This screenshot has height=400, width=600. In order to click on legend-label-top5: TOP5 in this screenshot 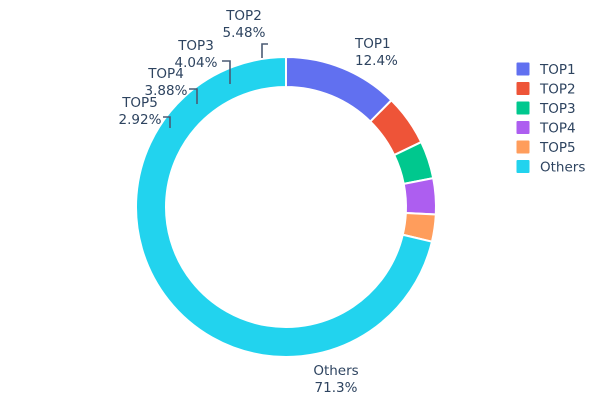, I will do `click(557, 148)`.